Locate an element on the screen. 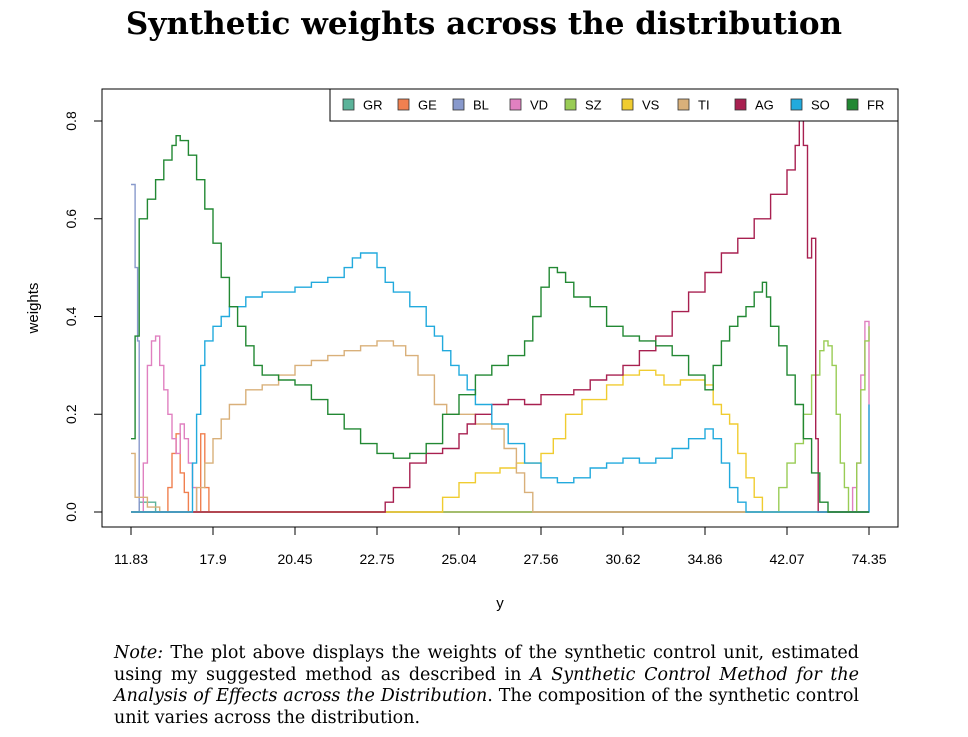  x-tick-label: 34.86 is located at coordinates (704, 559).